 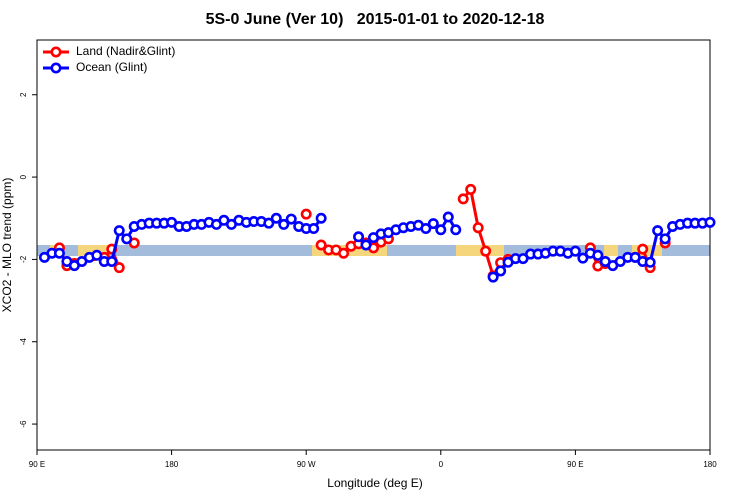 I want to click on x-axis-label: Longitude (deg E), so click(x=374, y=483).